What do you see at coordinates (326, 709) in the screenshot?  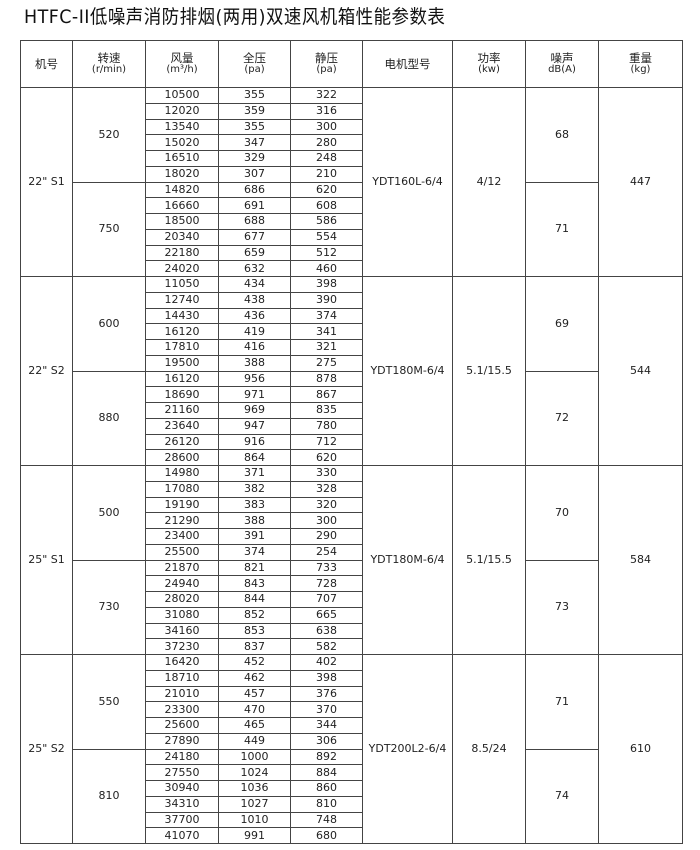 I see `static-pressure-cell: 370` at bounding box center [326, 709].